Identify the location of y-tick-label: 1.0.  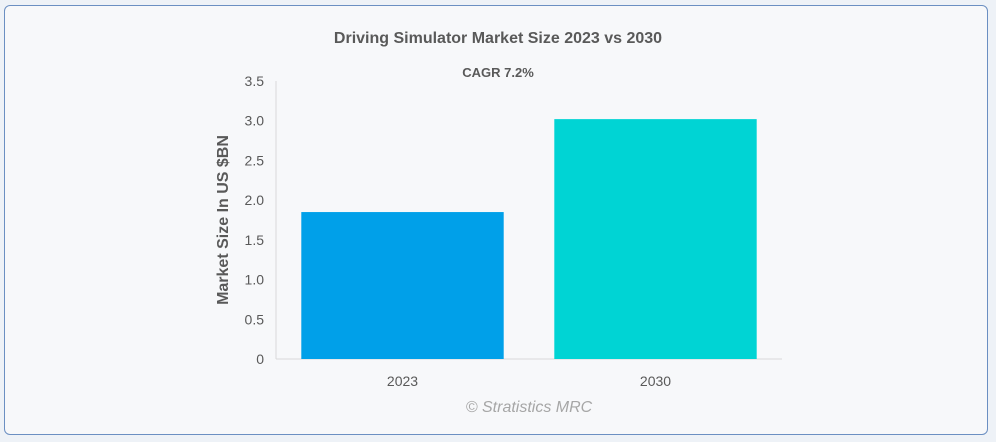
(255, 280).